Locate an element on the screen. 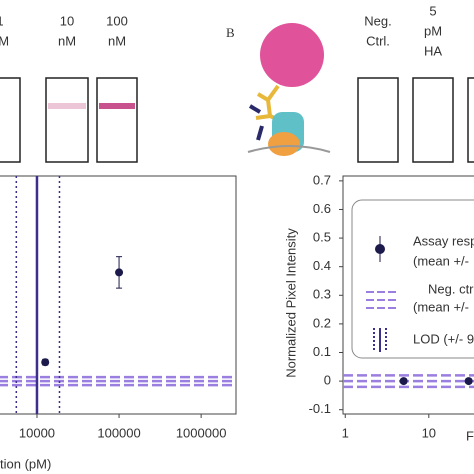 The image size is (474, 474). y-tick-label: 0.6 is located at coordinates (322, 208).